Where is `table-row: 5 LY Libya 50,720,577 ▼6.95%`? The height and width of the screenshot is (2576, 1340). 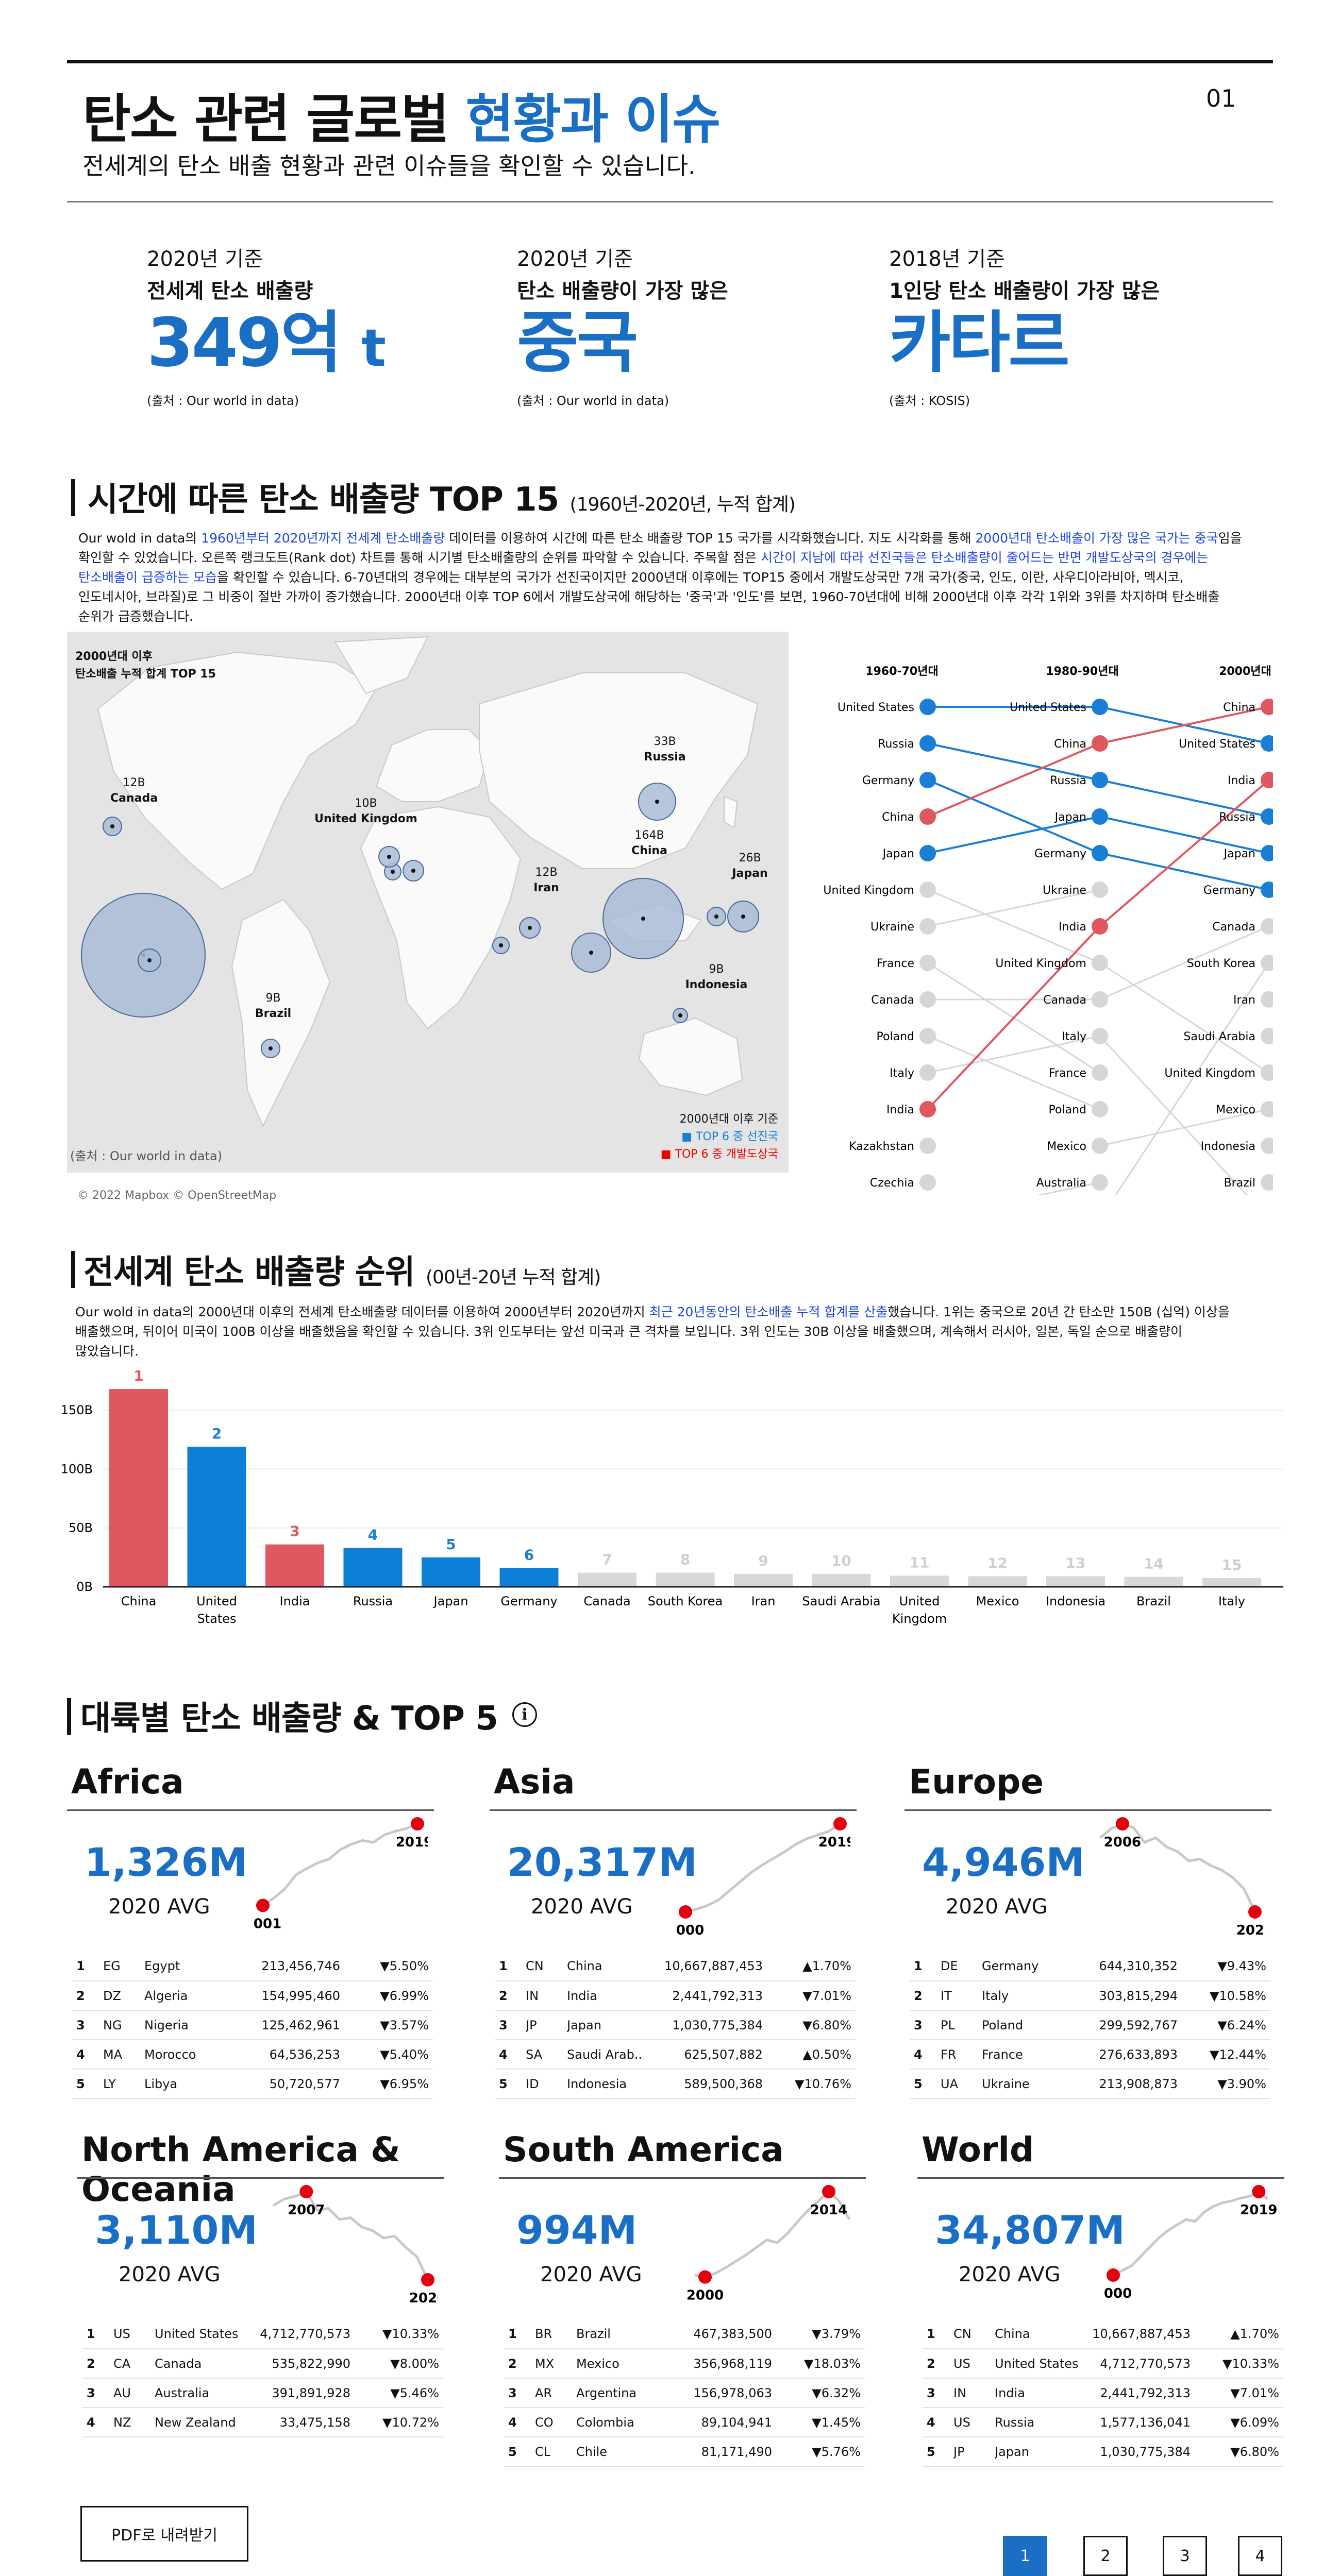
table-row: 5 LY Libya 50,720,577 ▼6.95% is located at coordinates (252, 2084).